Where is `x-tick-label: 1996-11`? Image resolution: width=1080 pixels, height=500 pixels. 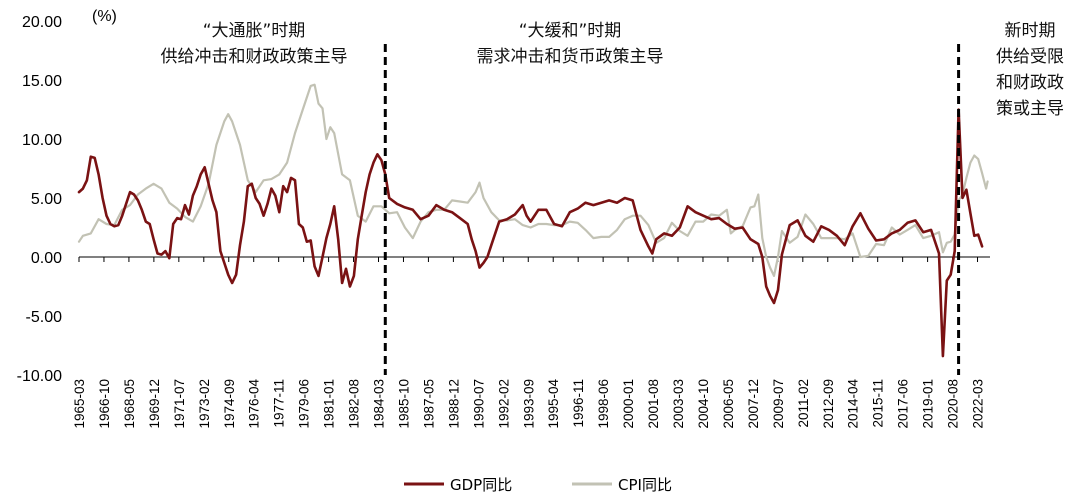 x-tick-label: 1996-11 is located at coordinates (578, 403).